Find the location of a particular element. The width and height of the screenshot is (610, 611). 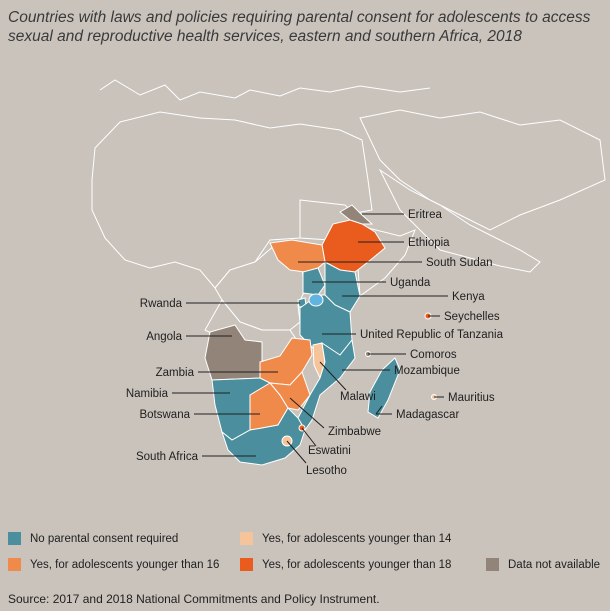

label-zambia: Zambia is located at coordinates (175, 373).